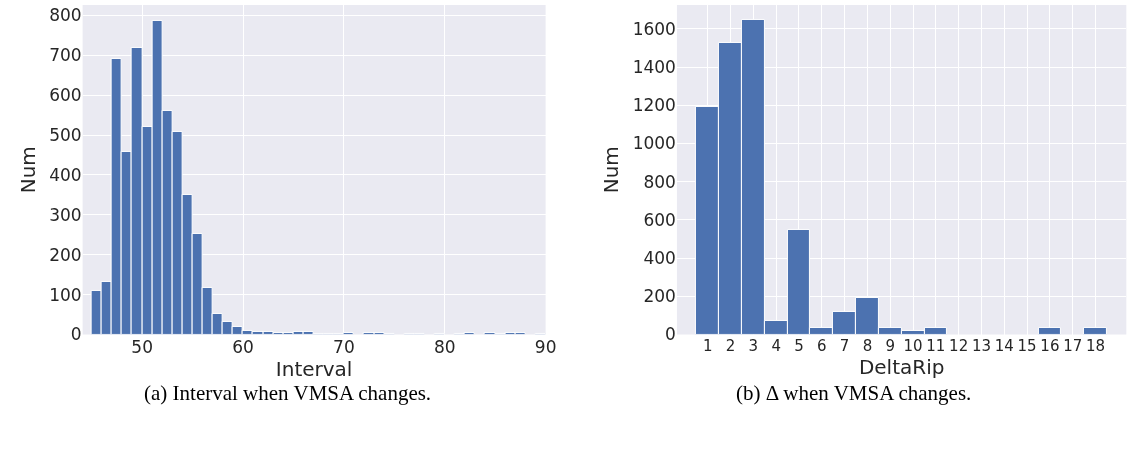 The height and width of the screenshot is (459, 1143). I want to click on text: (b) Δ when VMSA changes., so click(854, 393).